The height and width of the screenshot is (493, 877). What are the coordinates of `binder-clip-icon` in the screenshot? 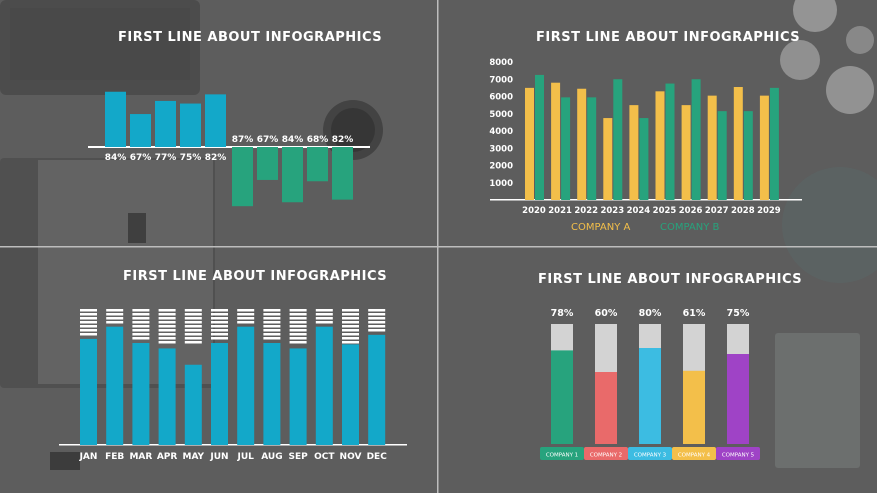 It's located at (98, 341).